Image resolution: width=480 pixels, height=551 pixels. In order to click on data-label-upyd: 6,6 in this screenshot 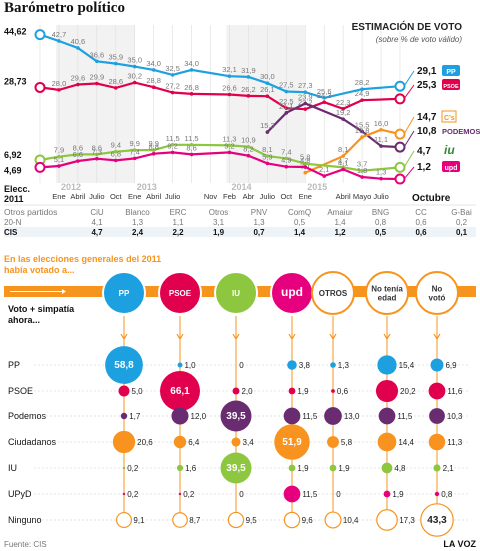, I will do `click(78, 154)`.